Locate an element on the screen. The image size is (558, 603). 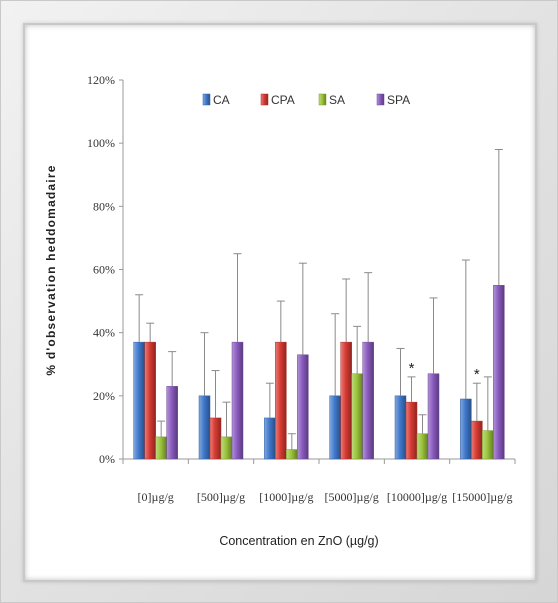
y-tick-label: 40% is located at coordinates (104, 333).